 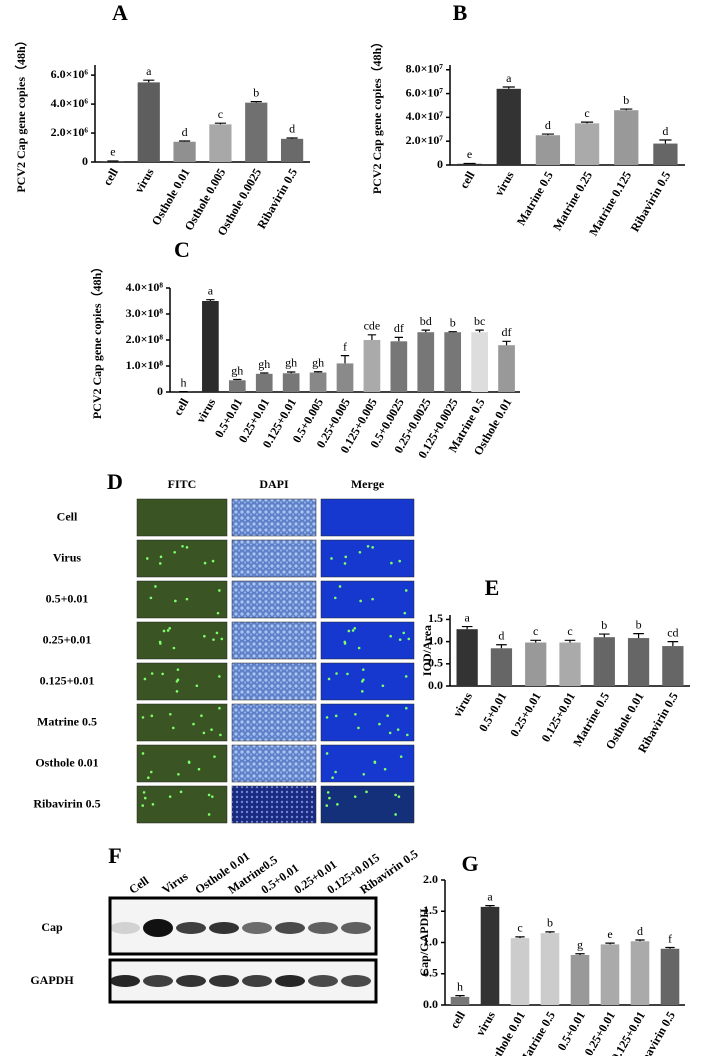 I want to click on significance-label: df, so click(x=507, y=332).